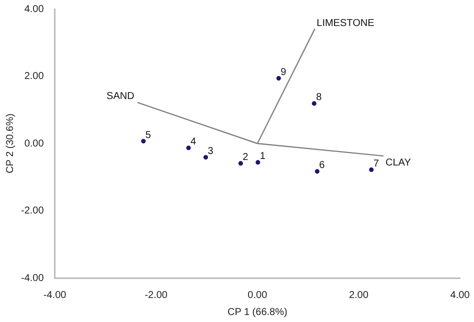 This screenshot has height=322, width=474. What do you see at coordinates (345, 23) in the screenshot?
I see `annotation: LIMESTONE` at bounding box center [345, 23].